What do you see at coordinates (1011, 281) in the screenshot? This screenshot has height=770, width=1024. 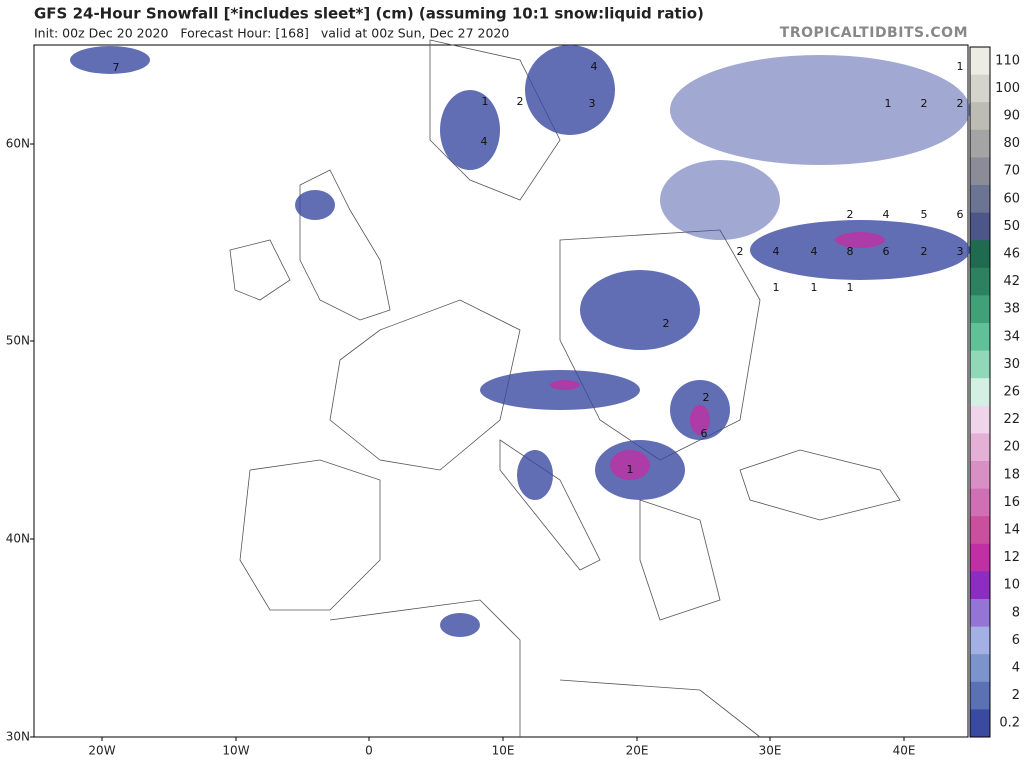 I see `colorbar-label: 42` at bounding box center [1011, 281].